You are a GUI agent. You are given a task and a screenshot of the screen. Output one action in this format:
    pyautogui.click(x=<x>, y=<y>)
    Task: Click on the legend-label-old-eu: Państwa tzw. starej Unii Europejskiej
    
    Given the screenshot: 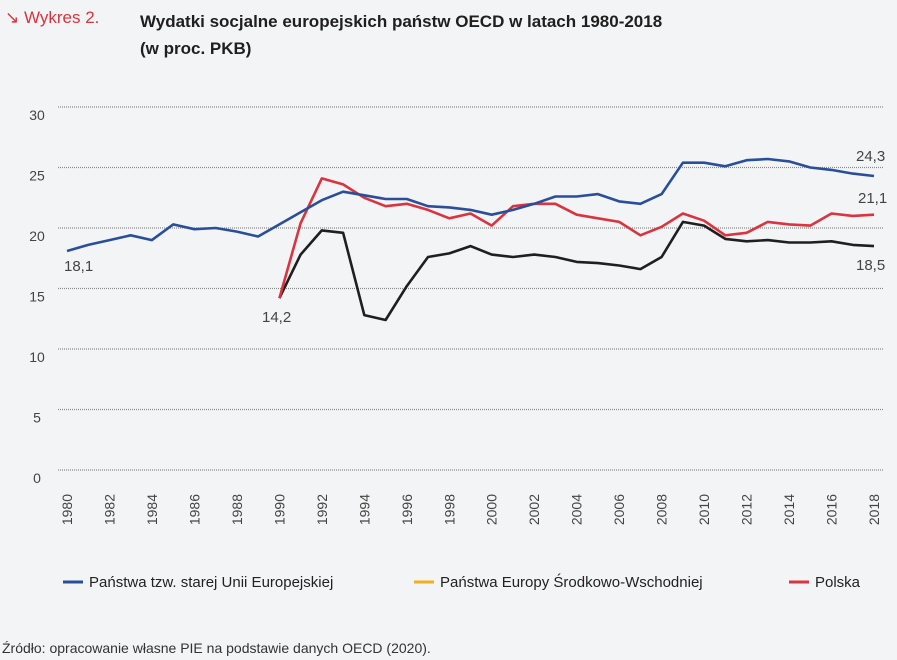 What is the action you would take?
    pyautogui.click(x=211, y=582)
    